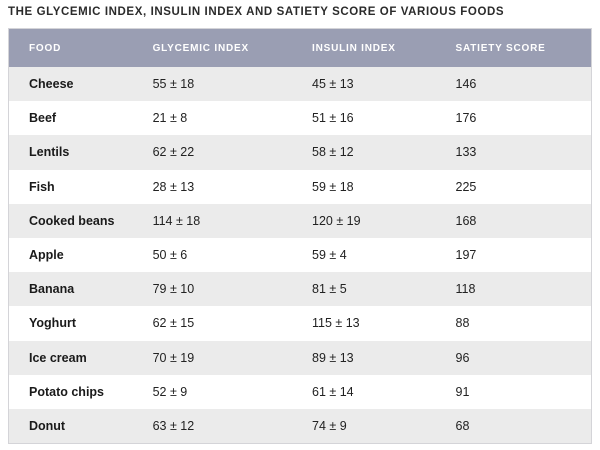 This screenshot has height=450, width=600. I want to click on table-row: Yoghurt 62 ± 15 115 ± 13 88, so click(300, 323).